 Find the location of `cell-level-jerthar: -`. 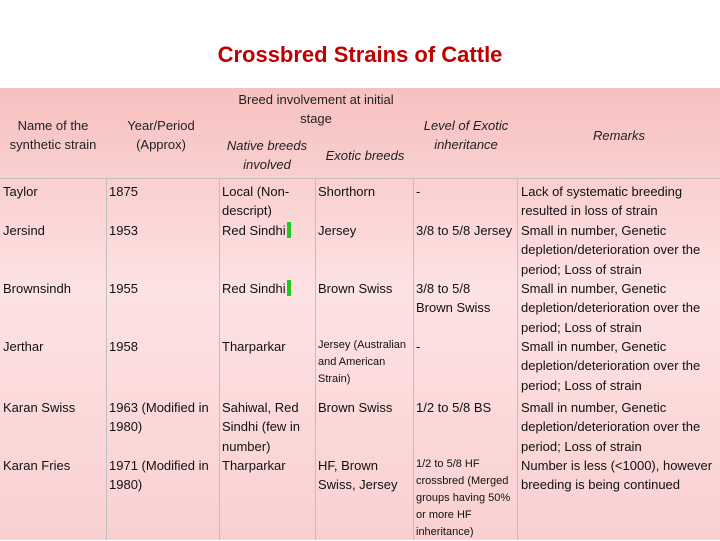

cell-level-jerthar: - is located at coordinates (418, 346).